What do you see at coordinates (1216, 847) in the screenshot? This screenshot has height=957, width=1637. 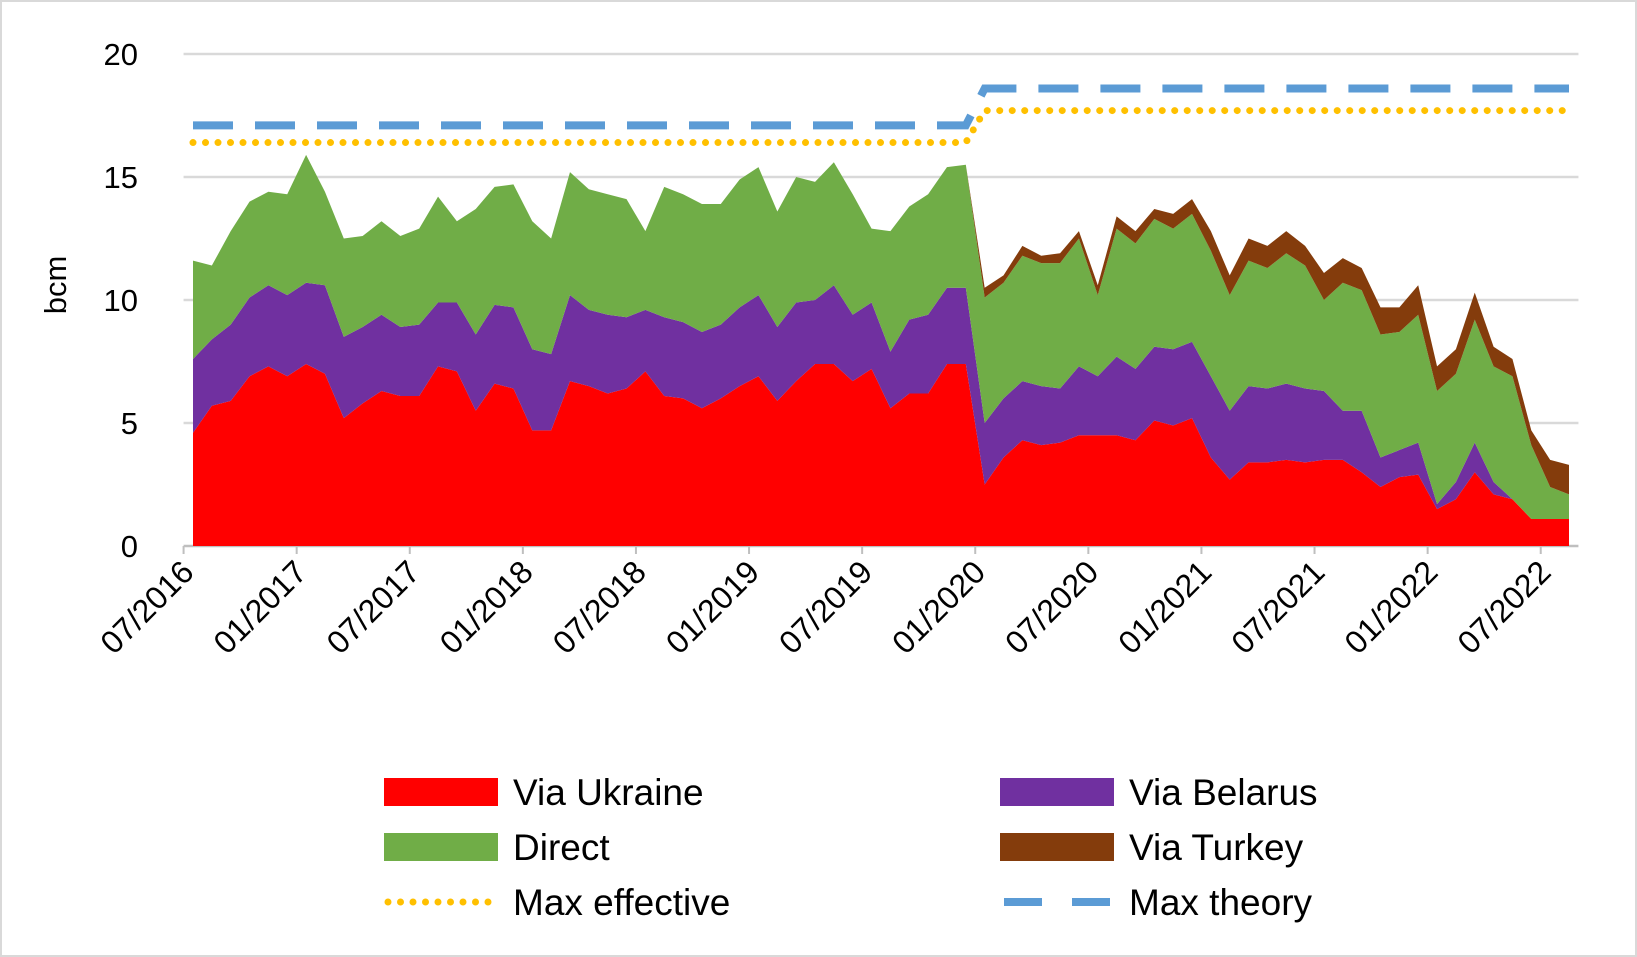 I see `legend-label: Via Turkey` at bounding box center [1216, 847].